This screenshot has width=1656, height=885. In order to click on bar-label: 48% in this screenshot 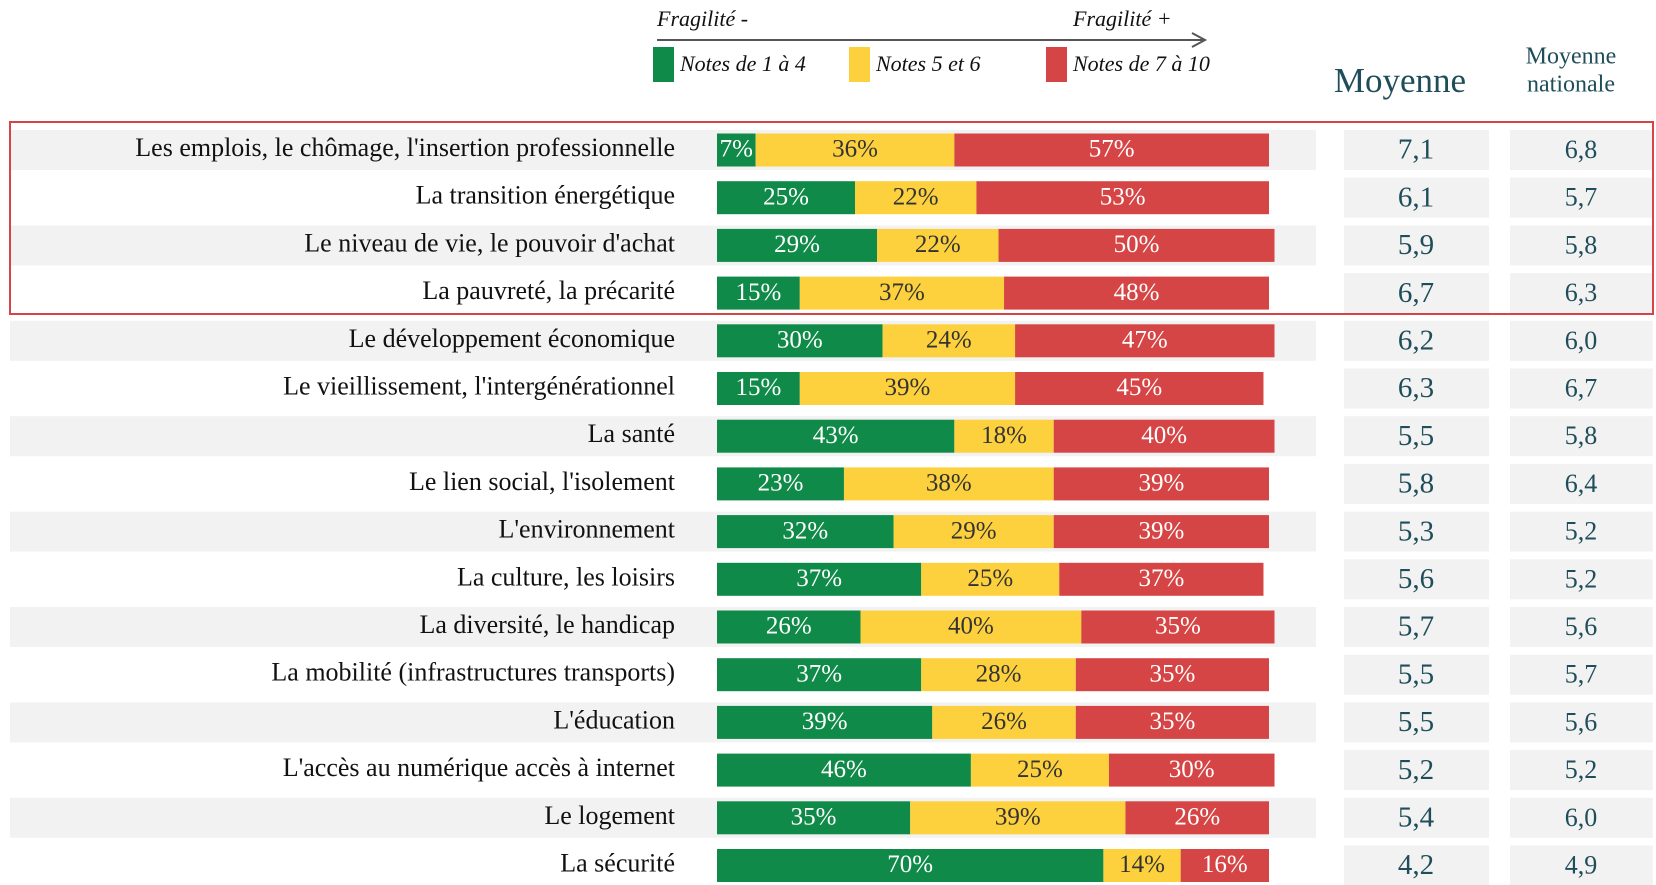, I will do `click(1137, 292)`.